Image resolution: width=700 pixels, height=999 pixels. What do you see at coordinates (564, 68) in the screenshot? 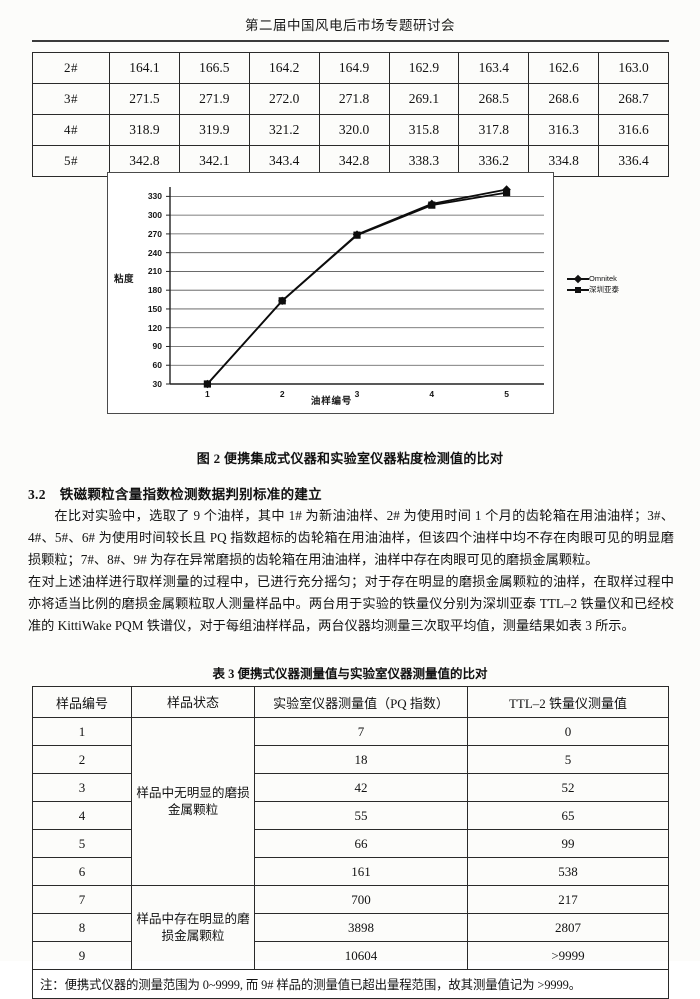
I see `table-cell: 162.6` at bounding box center [564, 68].